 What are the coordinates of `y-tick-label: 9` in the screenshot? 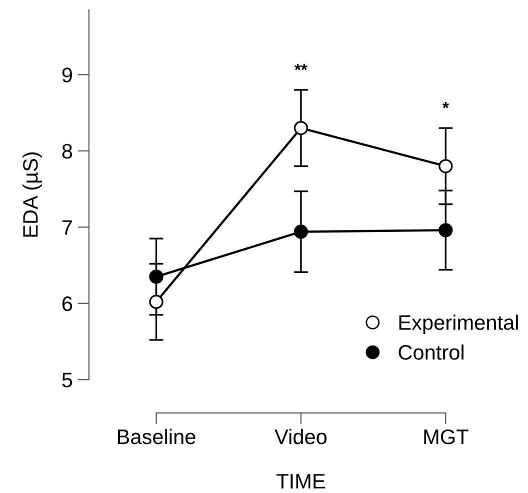 It's located at (67, 75).